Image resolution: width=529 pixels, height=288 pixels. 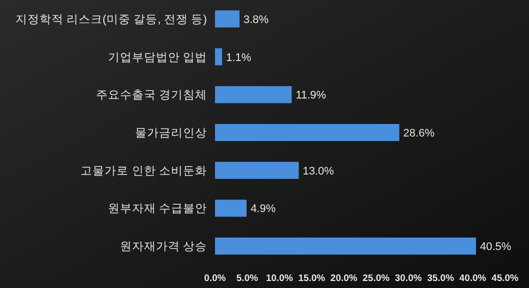 What do you see at coordinates (318, 171) in the screenshot?
I see `data-label: 13.0%` at bounding box center [318, 171].